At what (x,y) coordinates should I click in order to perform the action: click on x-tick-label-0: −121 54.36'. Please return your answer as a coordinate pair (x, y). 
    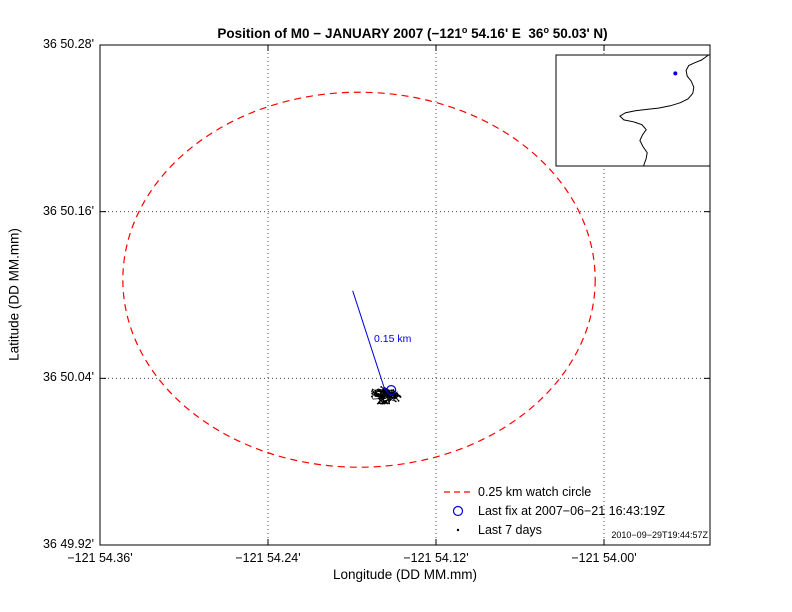
    Looking at the image, I should click on (100, 558).